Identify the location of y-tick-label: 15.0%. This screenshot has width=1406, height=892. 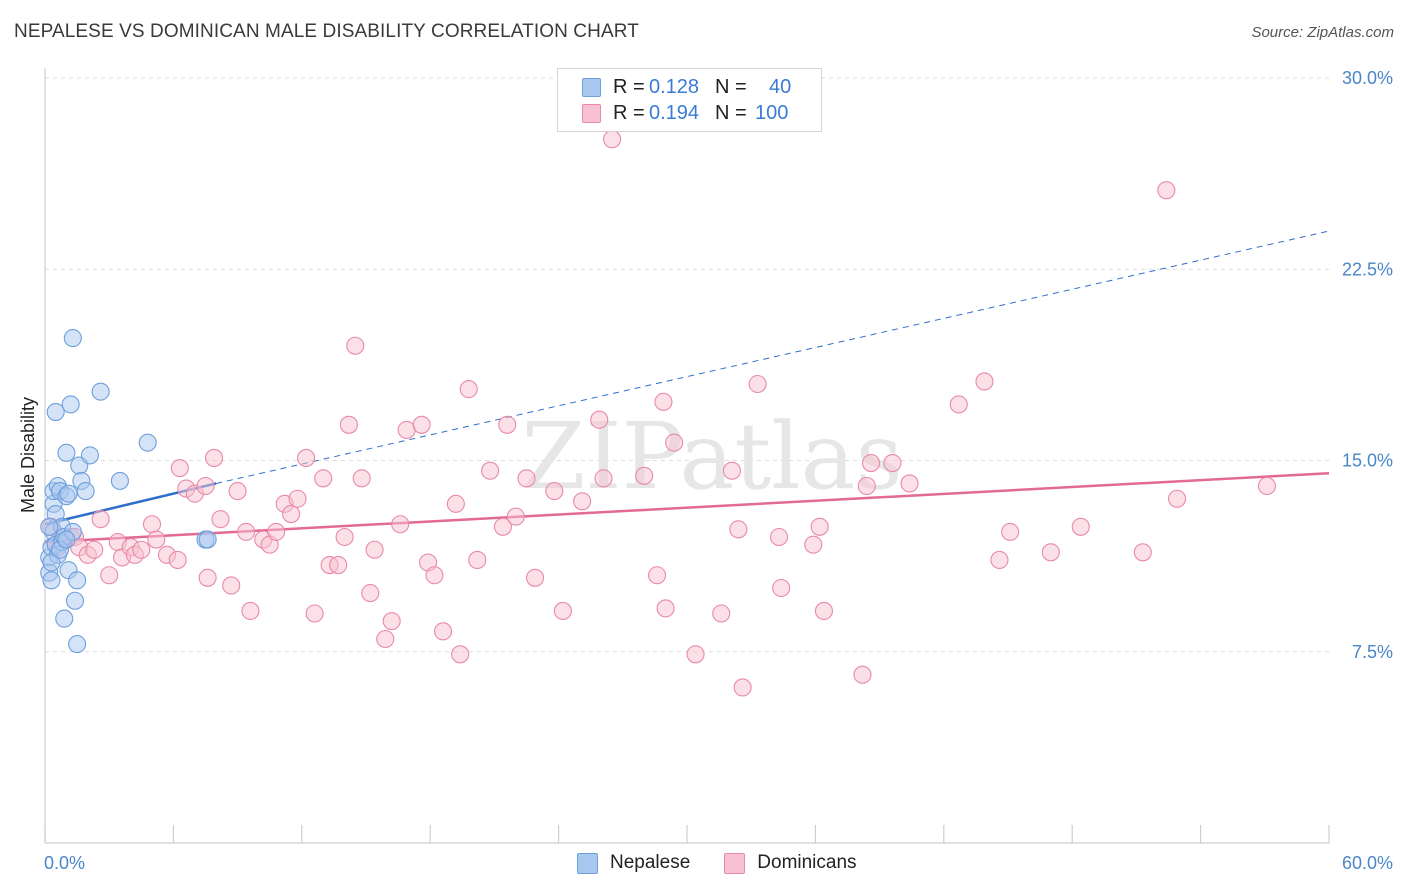
(1367, 461).